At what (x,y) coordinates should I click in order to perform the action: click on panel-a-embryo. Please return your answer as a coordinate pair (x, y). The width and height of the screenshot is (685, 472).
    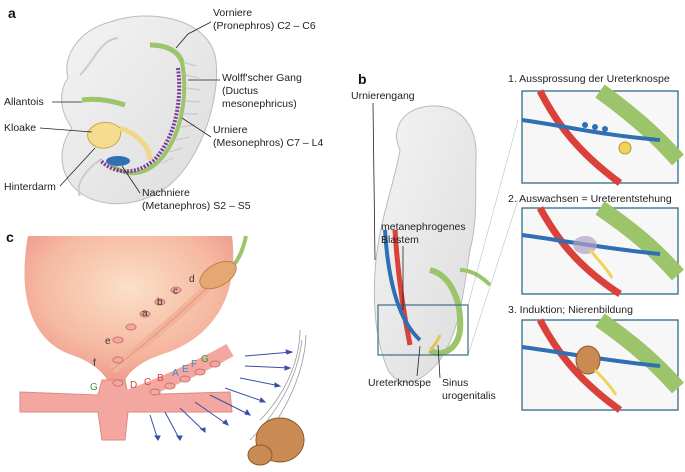
    Looking at the image, I should click on (139, 110).